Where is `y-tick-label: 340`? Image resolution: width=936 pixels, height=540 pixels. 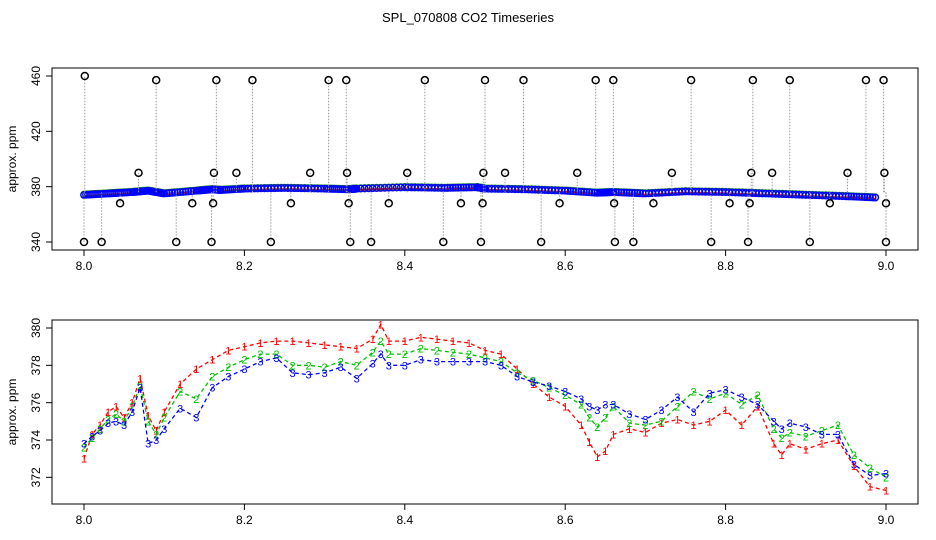
y-tick-label: 340 is located at coordinates (36, 242).